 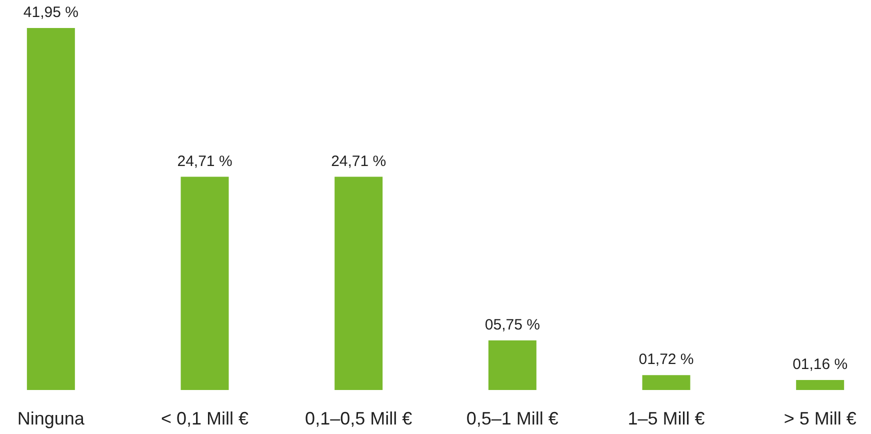 What do you see at coordinates (820, 364) in the screenshot?
I see `data-label: 01,16 %` at bounding box center [820, 364].